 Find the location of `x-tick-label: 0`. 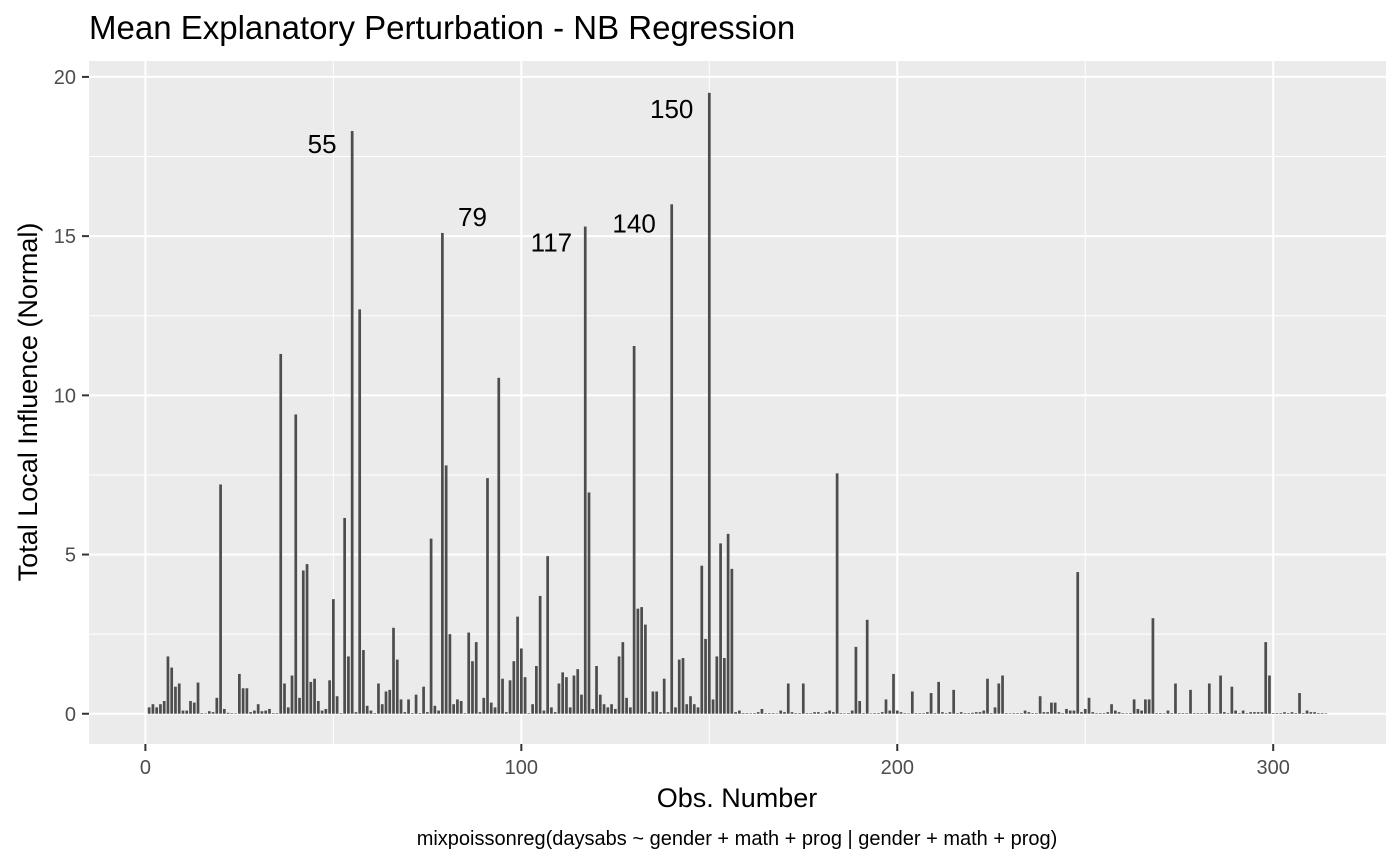

x-tick-label: 0 is located at coordinates (145, 768).